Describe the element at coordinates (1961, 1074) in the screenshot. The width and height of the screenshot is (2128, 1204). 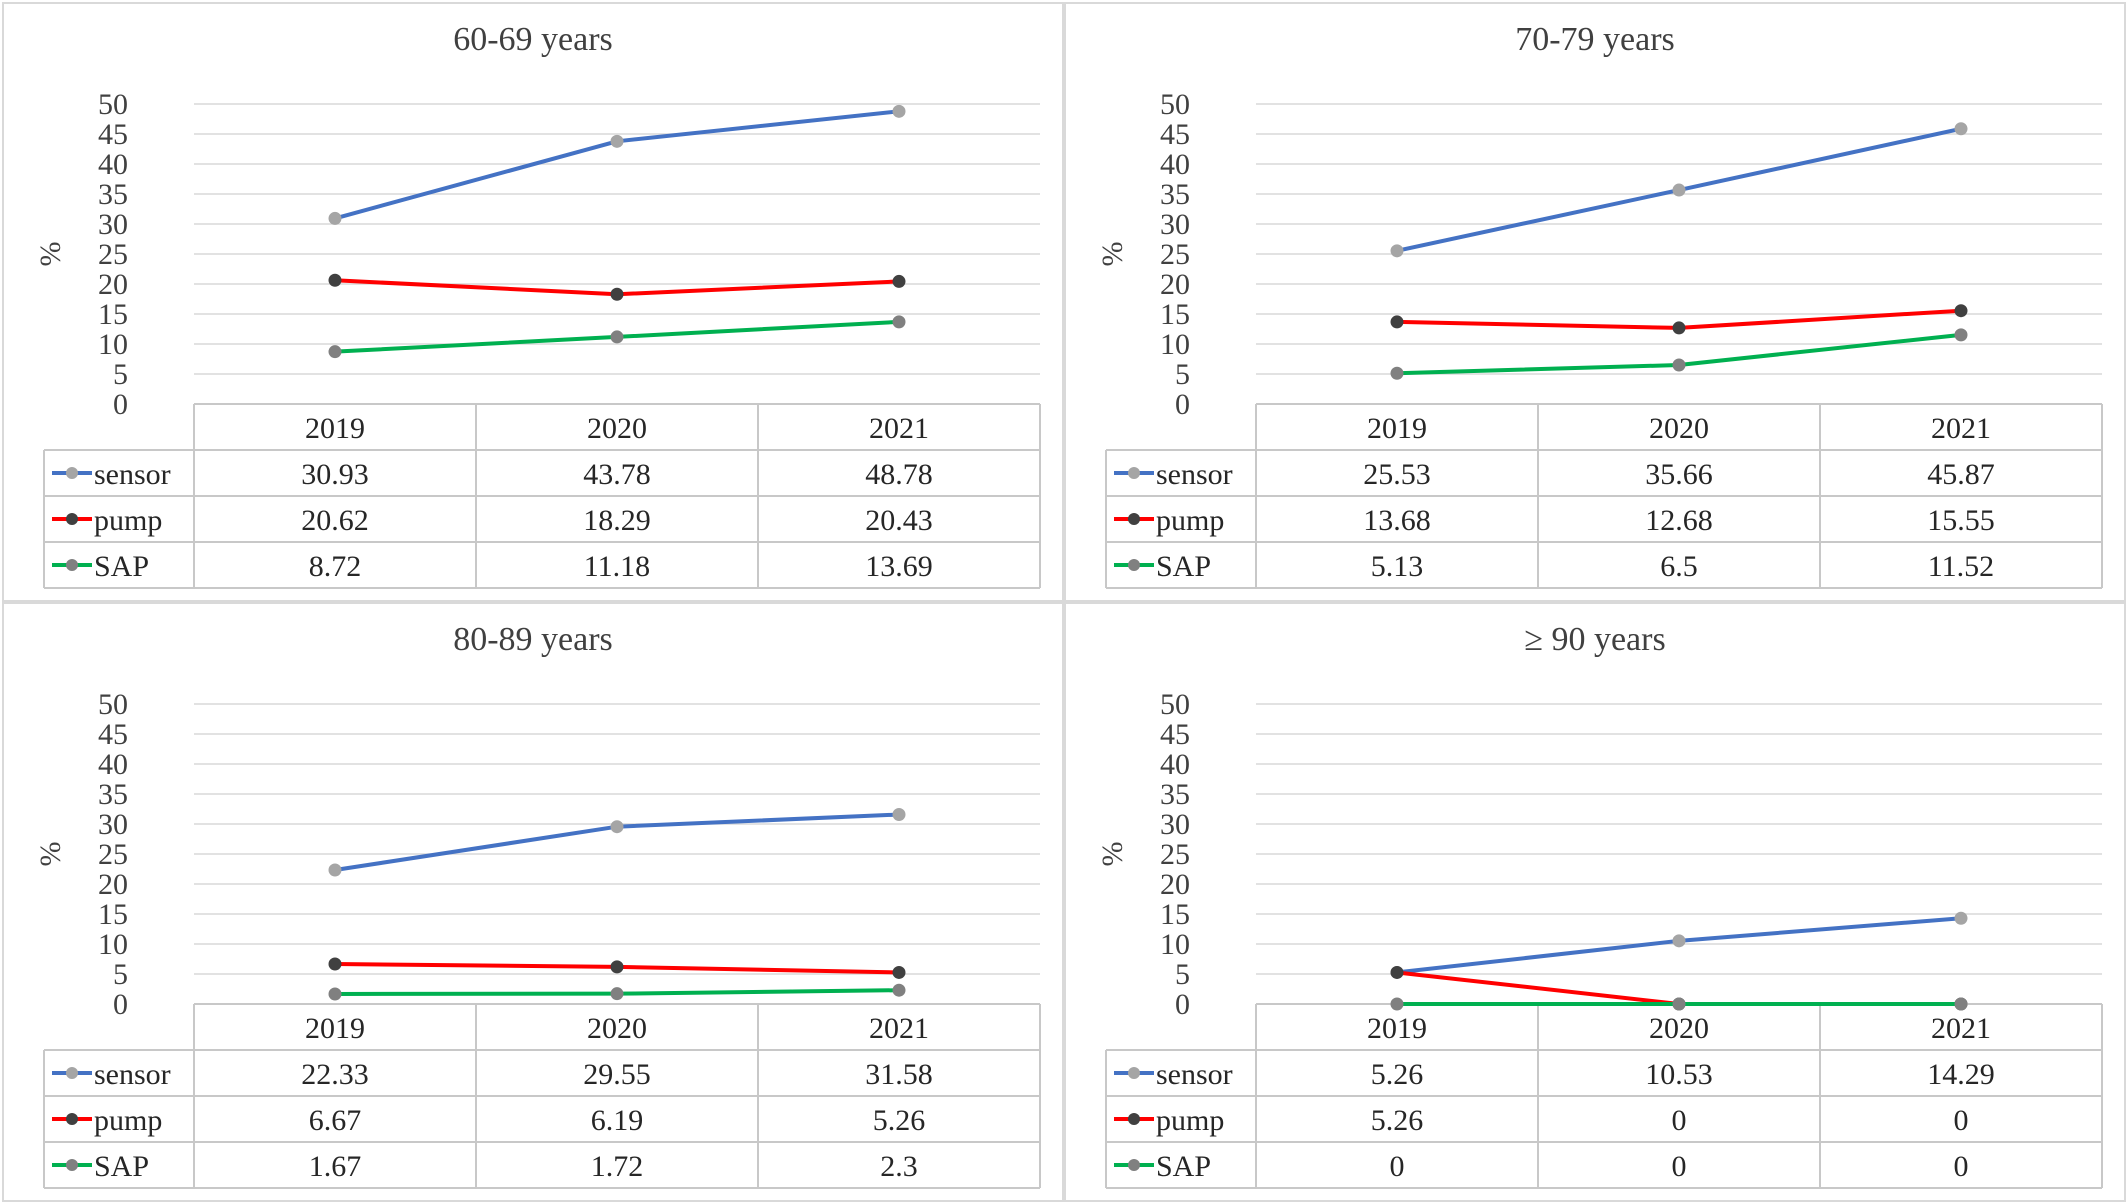
I see `table-value: 14.29` at that location.